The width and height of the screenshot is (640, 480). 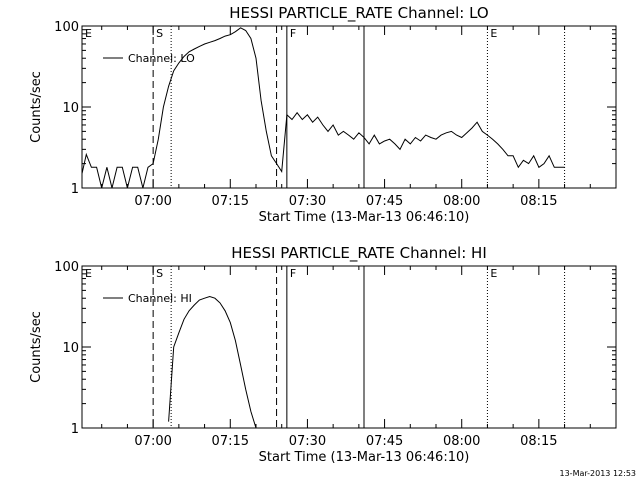 What do you see at coordinates (212, 362) in the screenshot?
I see `series-line` at bounding box center [212, 362].